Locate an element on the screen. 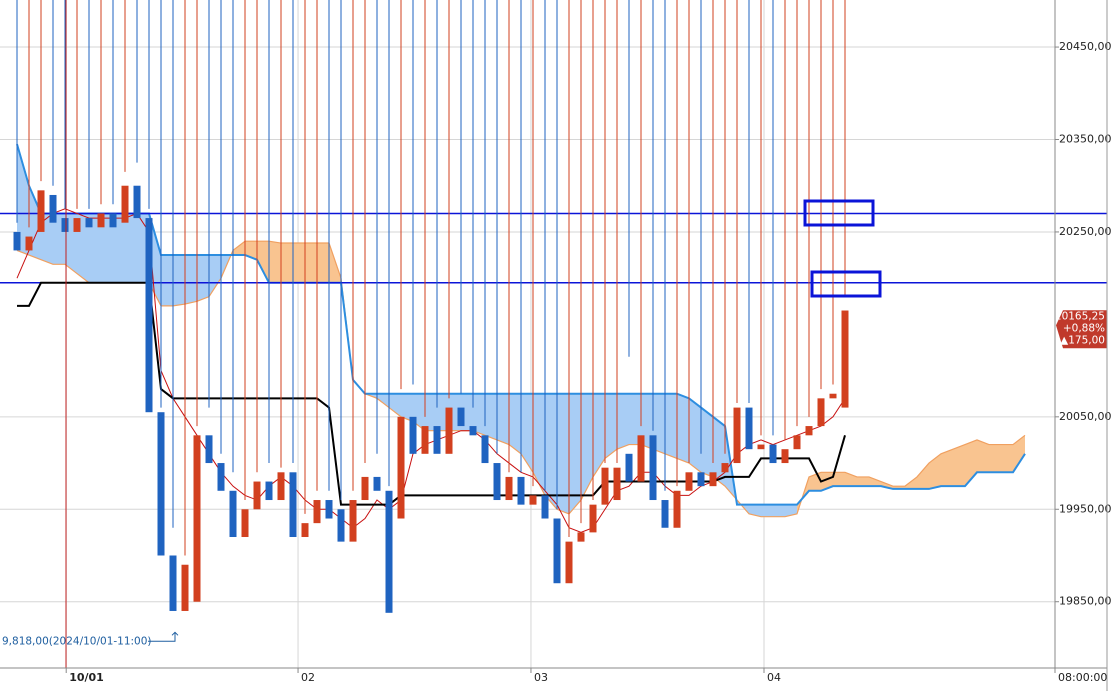  x-tick-label: 04 is located at coordinates (774, 677).